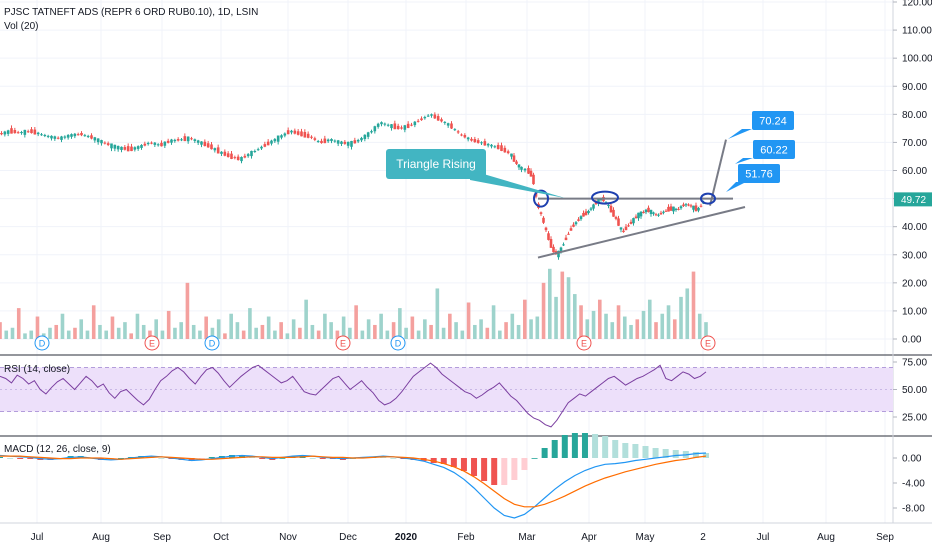 The width and height of the screenshot is (932, 555). I want to click on target-label-3: 51.76, so click(753, 178).